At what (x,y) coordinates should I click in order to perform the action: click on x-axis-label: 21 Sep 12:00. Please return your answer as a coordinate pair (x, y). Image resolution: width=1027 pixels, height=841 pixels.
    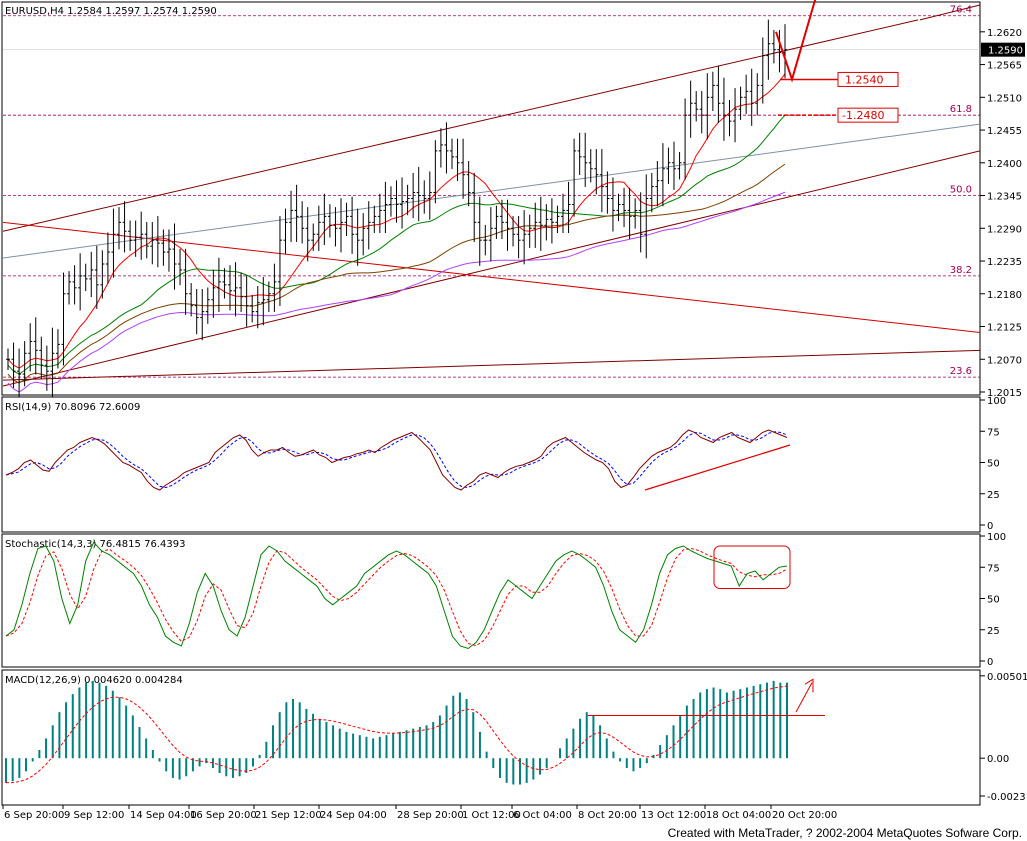
    Looking at the image, I should click on (288, 815).